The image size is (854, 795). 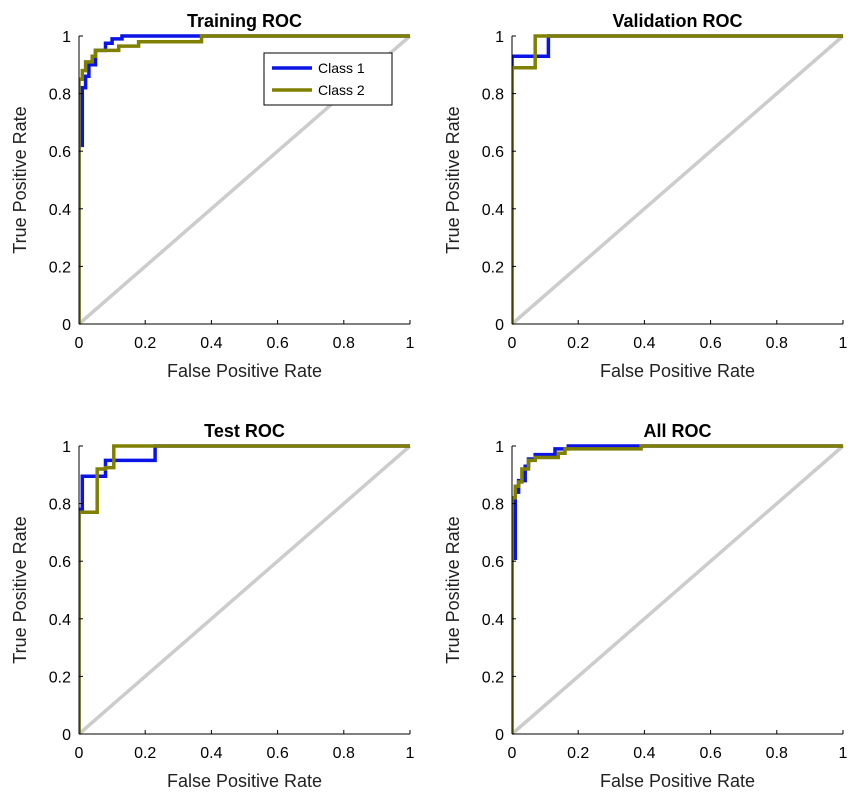 I want to click on legend-label-class-2: Class 2, so click(x=341, y=90).